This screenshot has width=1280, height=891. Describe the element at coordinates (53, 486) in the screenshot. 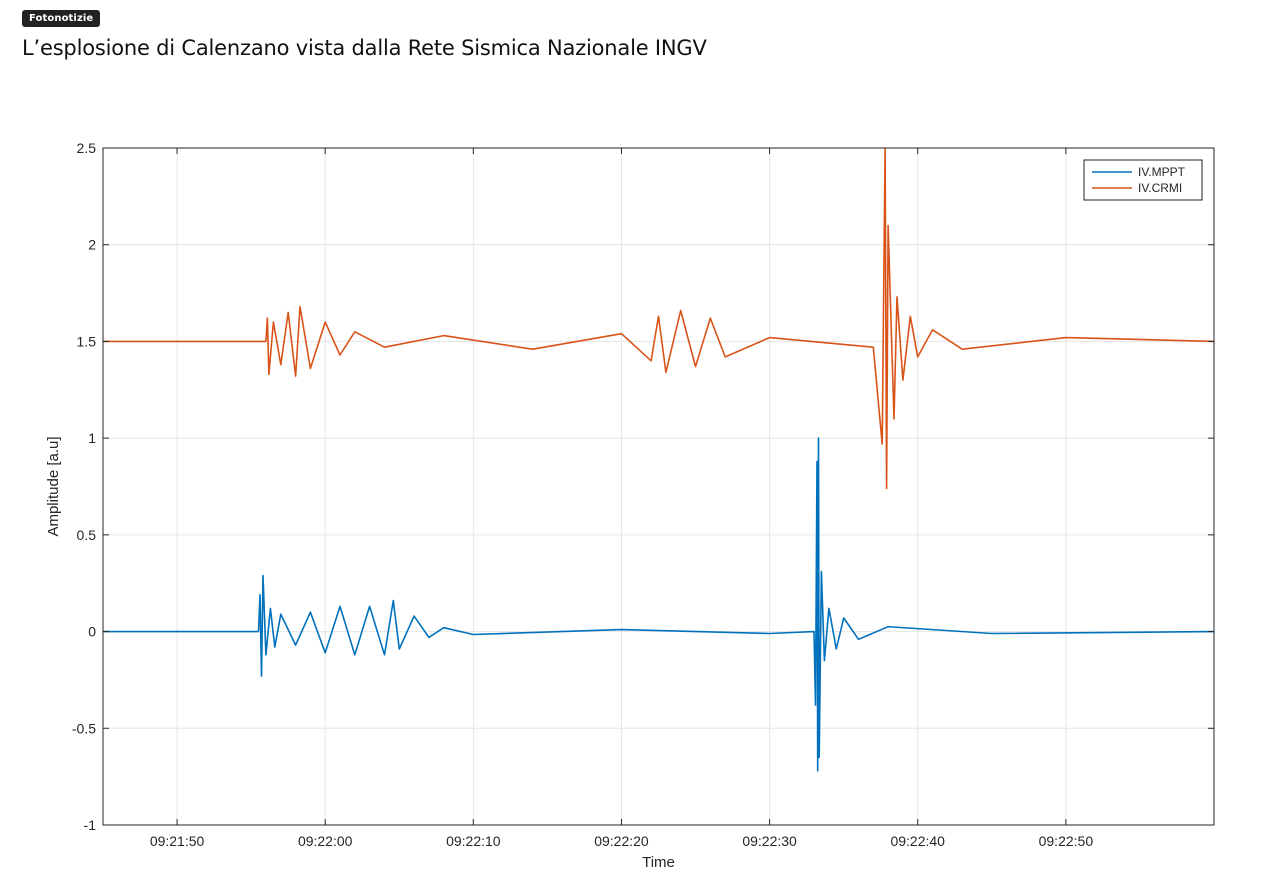

I see `y-axis-label: Amplitude [a.u]` at that location.